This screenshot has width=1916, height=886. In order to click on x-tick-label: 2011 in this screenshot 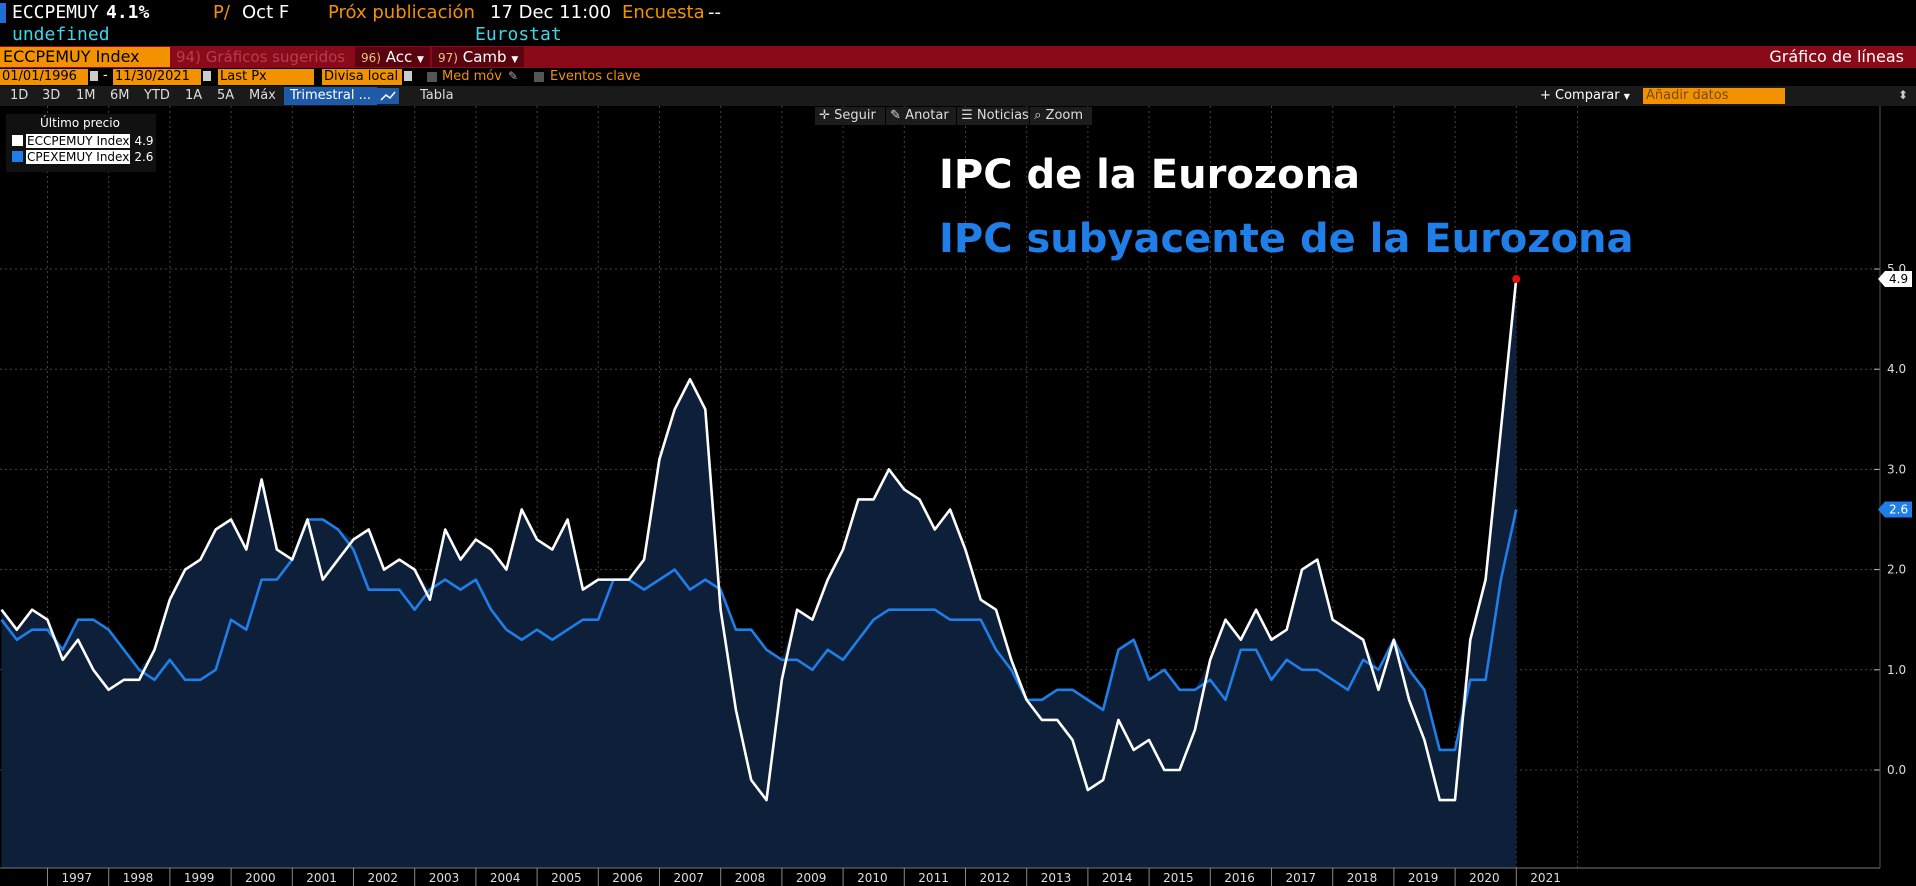, I will do `click(933, 878)`.